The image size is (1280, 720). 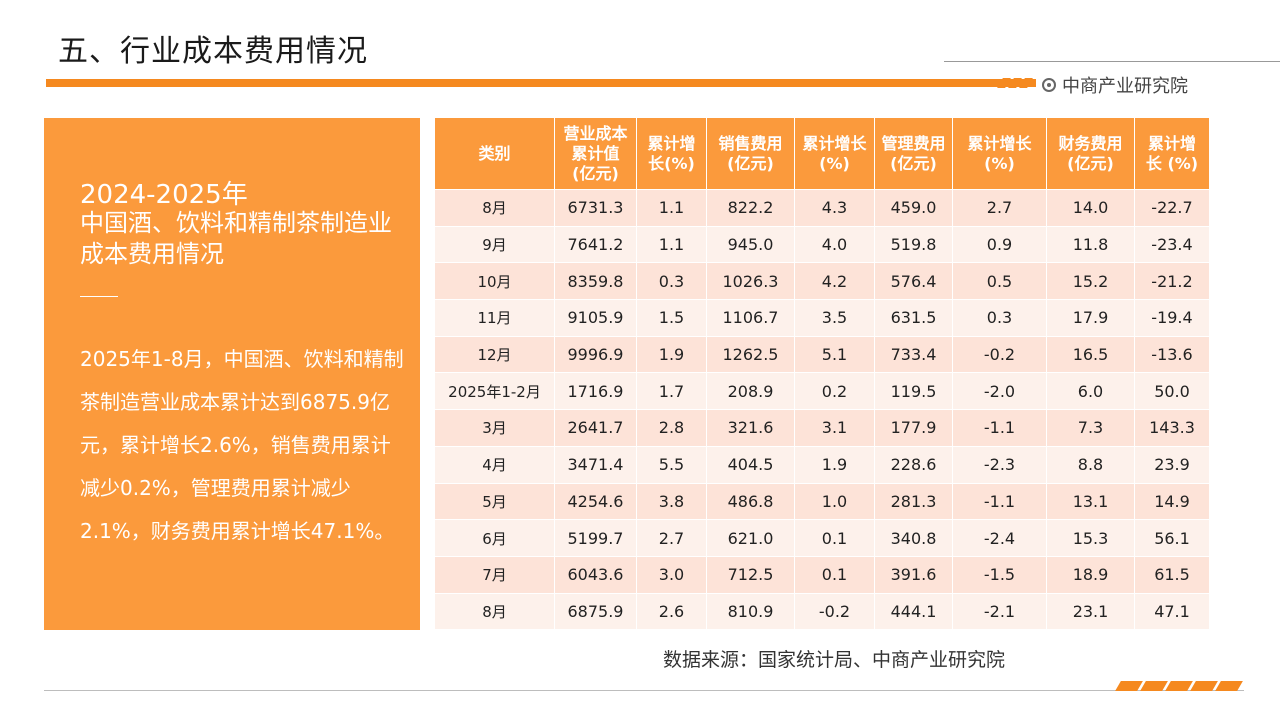 I want to click on table-cell: 2.8, so click(x=671, y=428).